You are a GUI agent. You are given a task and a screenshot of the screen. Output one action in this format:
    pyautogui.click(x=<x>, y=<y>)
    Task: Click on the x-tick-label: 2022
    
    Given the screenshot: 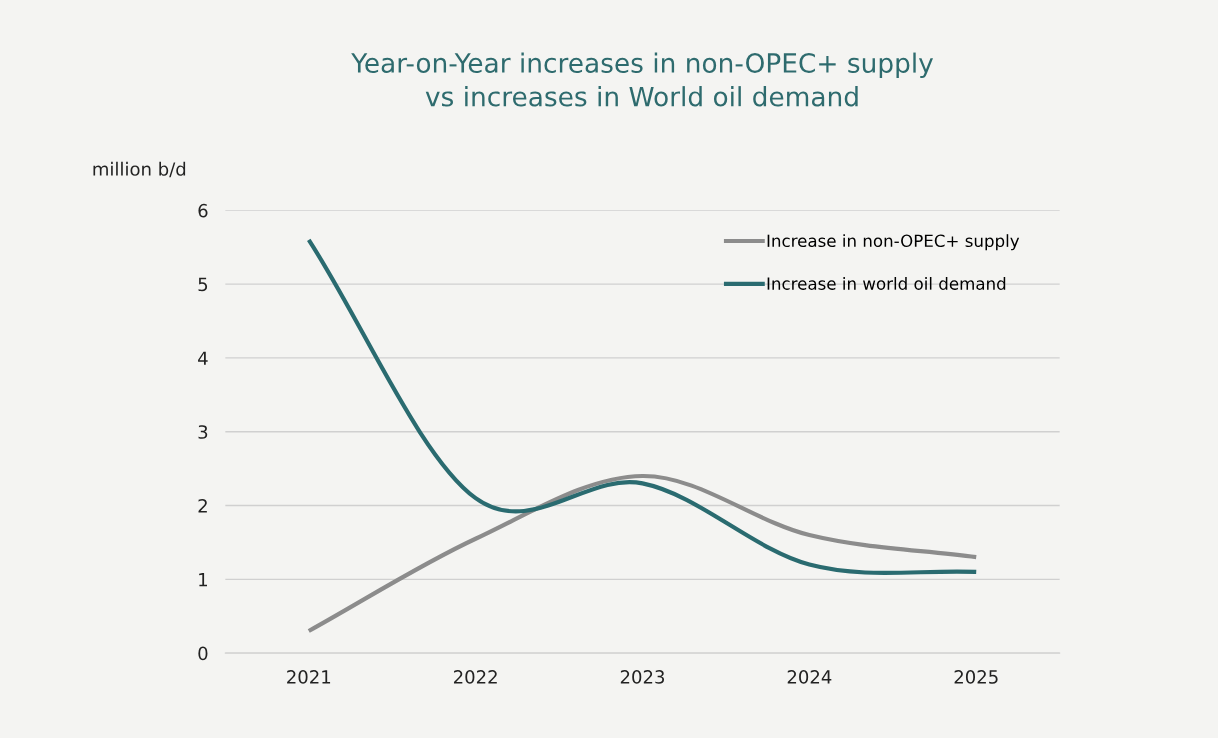 What is the action you would take?
    pyautogui.click(x=475, y=677)
    